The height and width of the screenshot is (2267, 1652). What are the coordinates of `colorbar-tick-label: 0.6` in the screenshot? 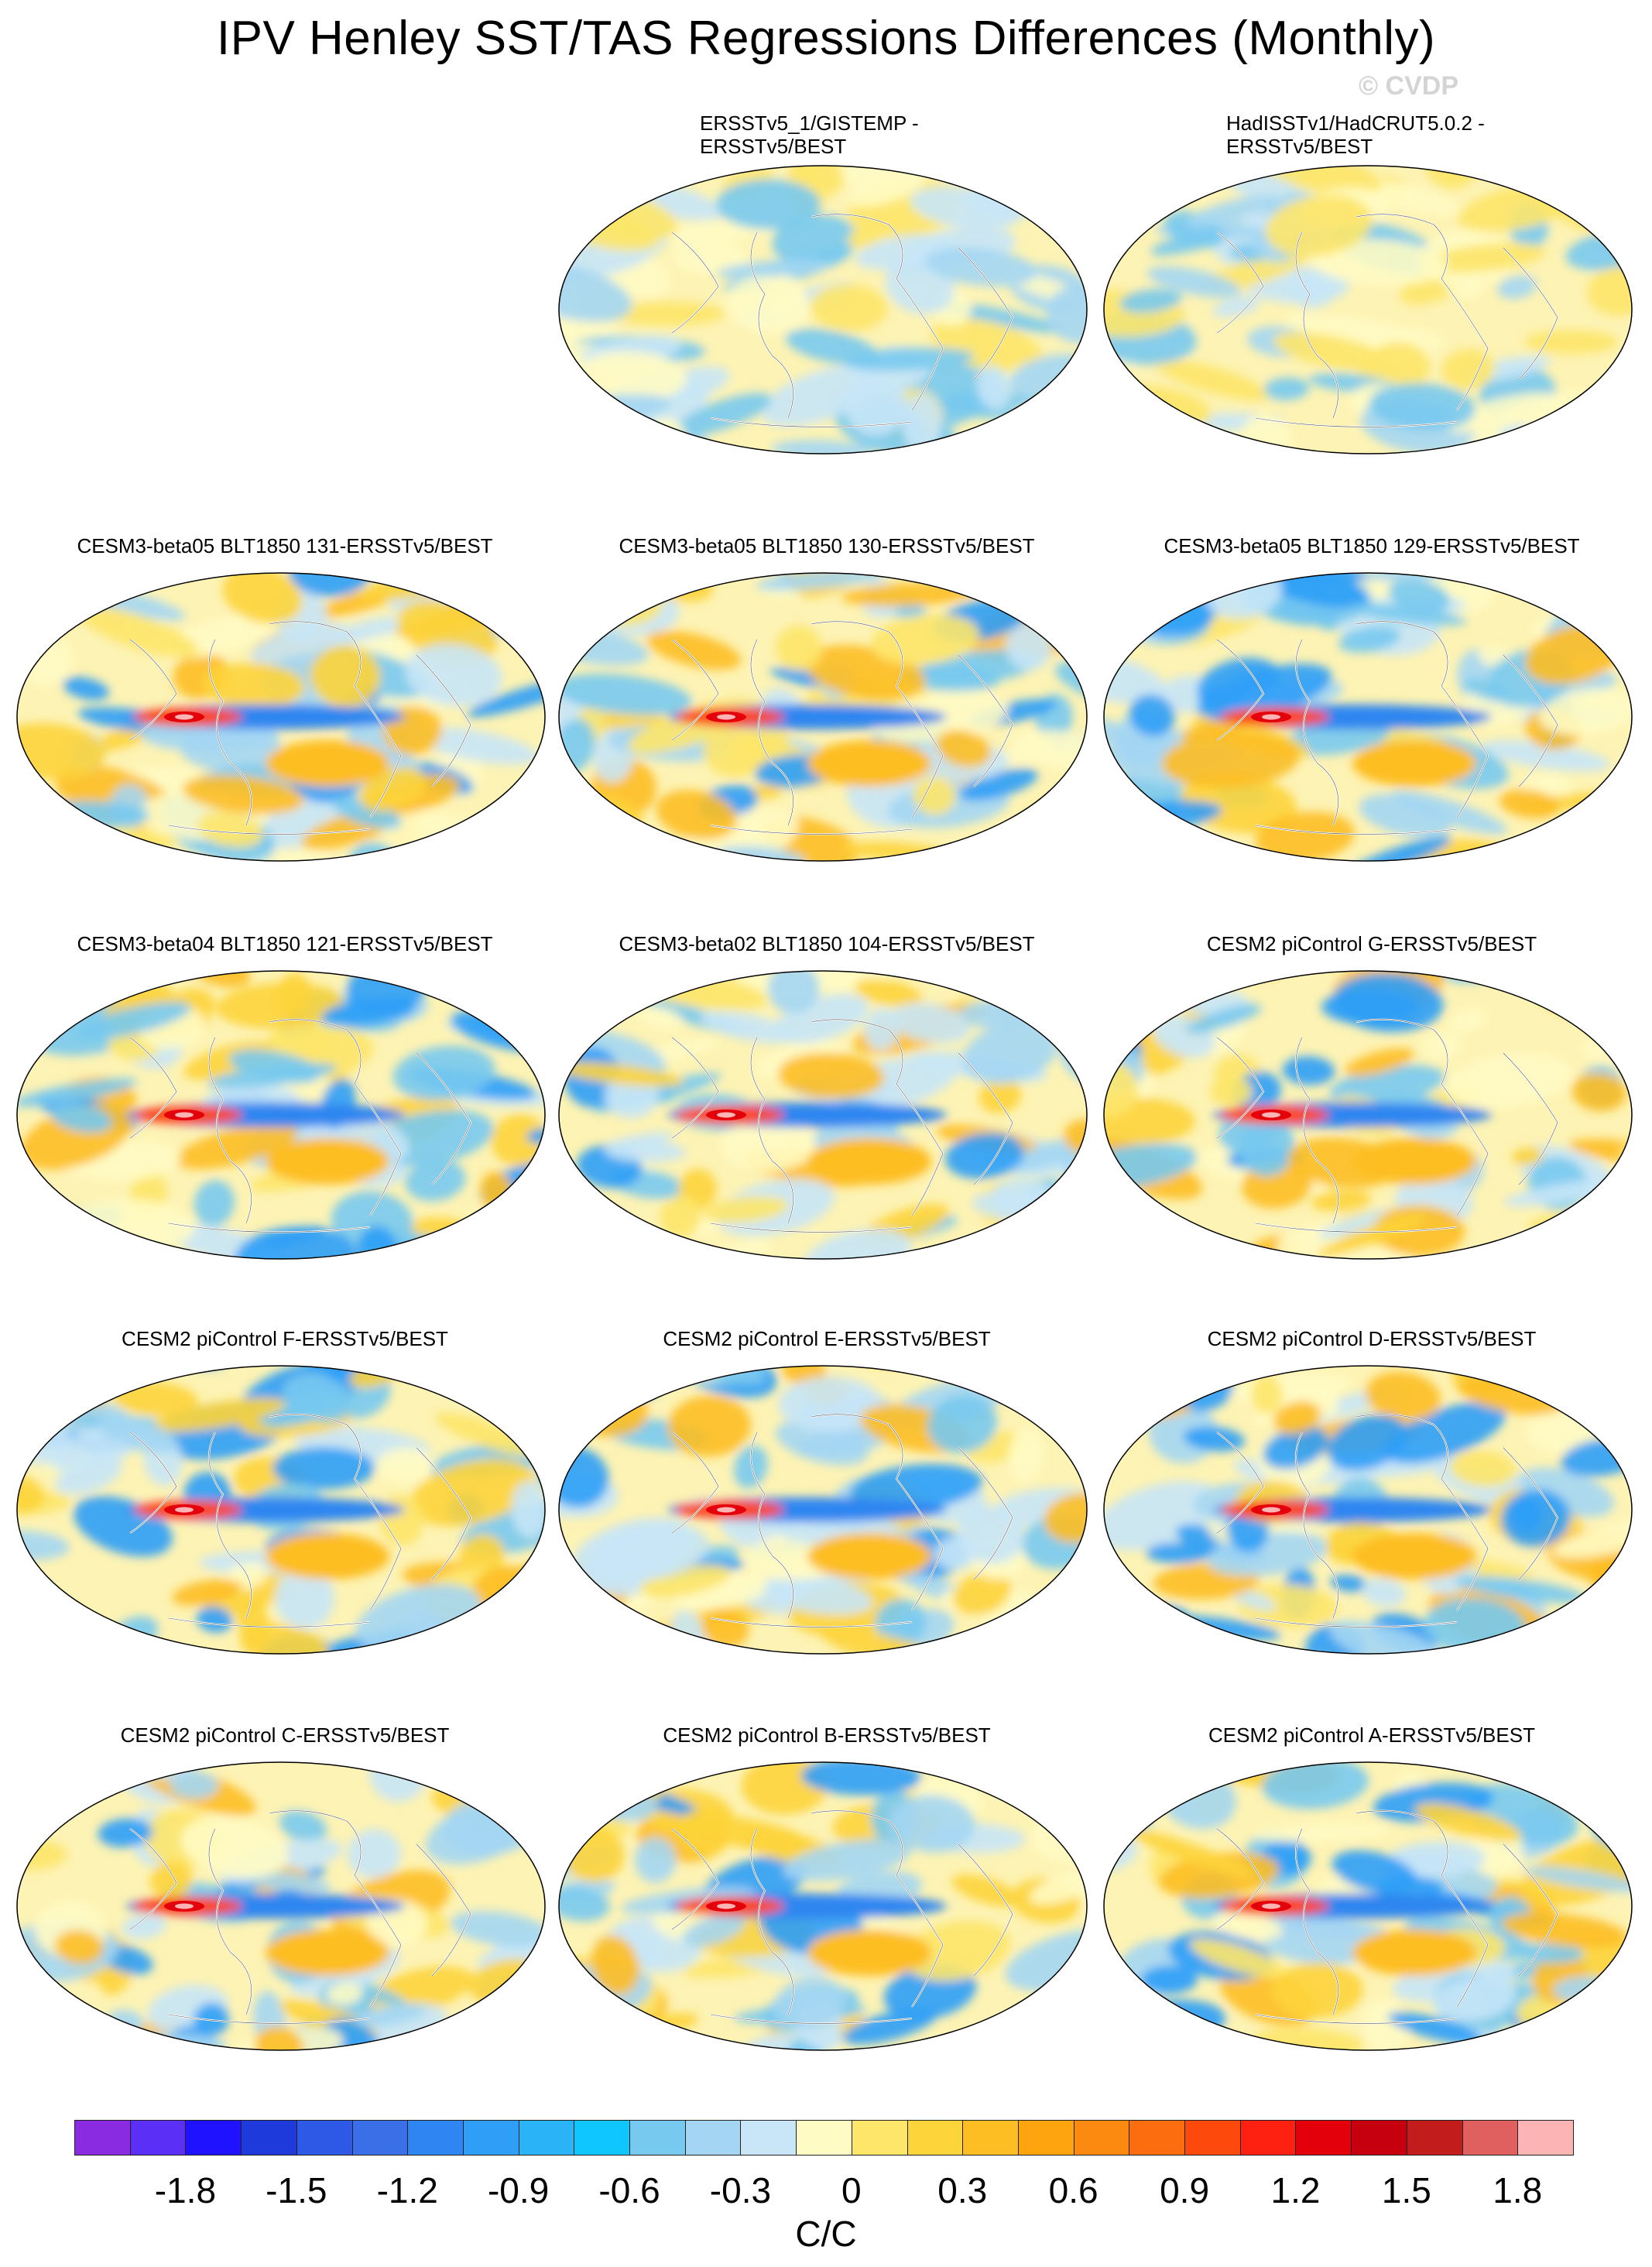 It's located at (1073, 2190).